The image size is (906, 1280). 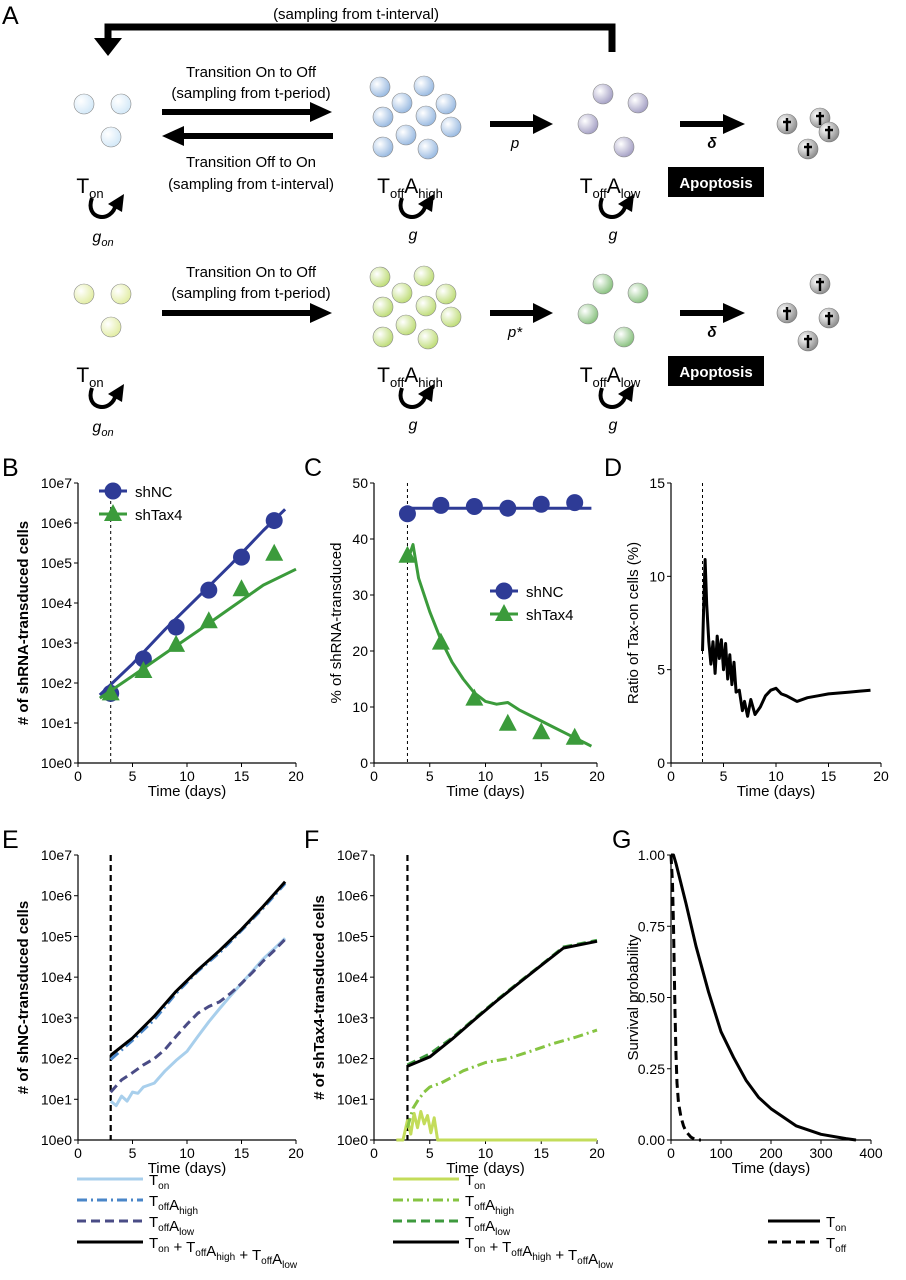 What do you see at coordinates (56, 977) in the screenshot?
I see `chart-e-y-tick-label: 10e4` at bounding box center [56, 977].